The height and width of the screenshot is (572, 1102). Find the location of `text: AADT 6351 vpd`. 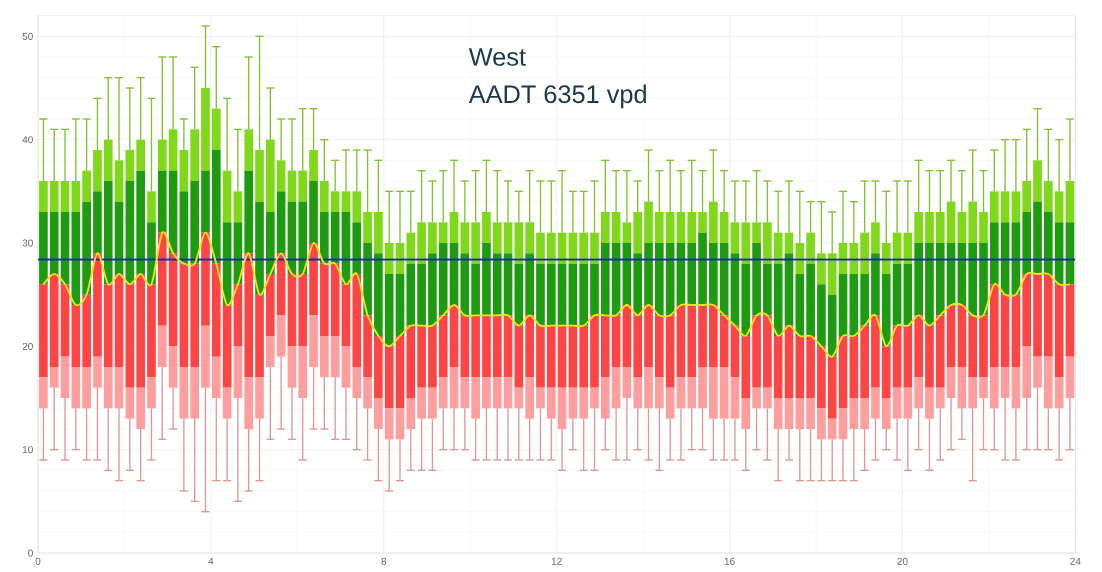

text: AADT 6351 vpd is located at coordinates (557, 96).